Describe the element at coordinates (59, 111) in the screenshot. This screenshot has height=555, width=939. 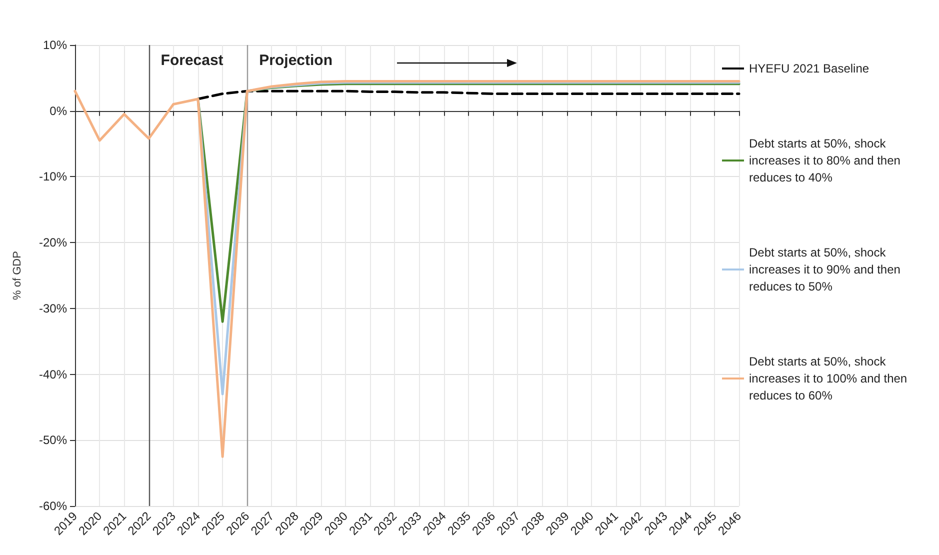
I see `y-tick-label: 0%` at that location.